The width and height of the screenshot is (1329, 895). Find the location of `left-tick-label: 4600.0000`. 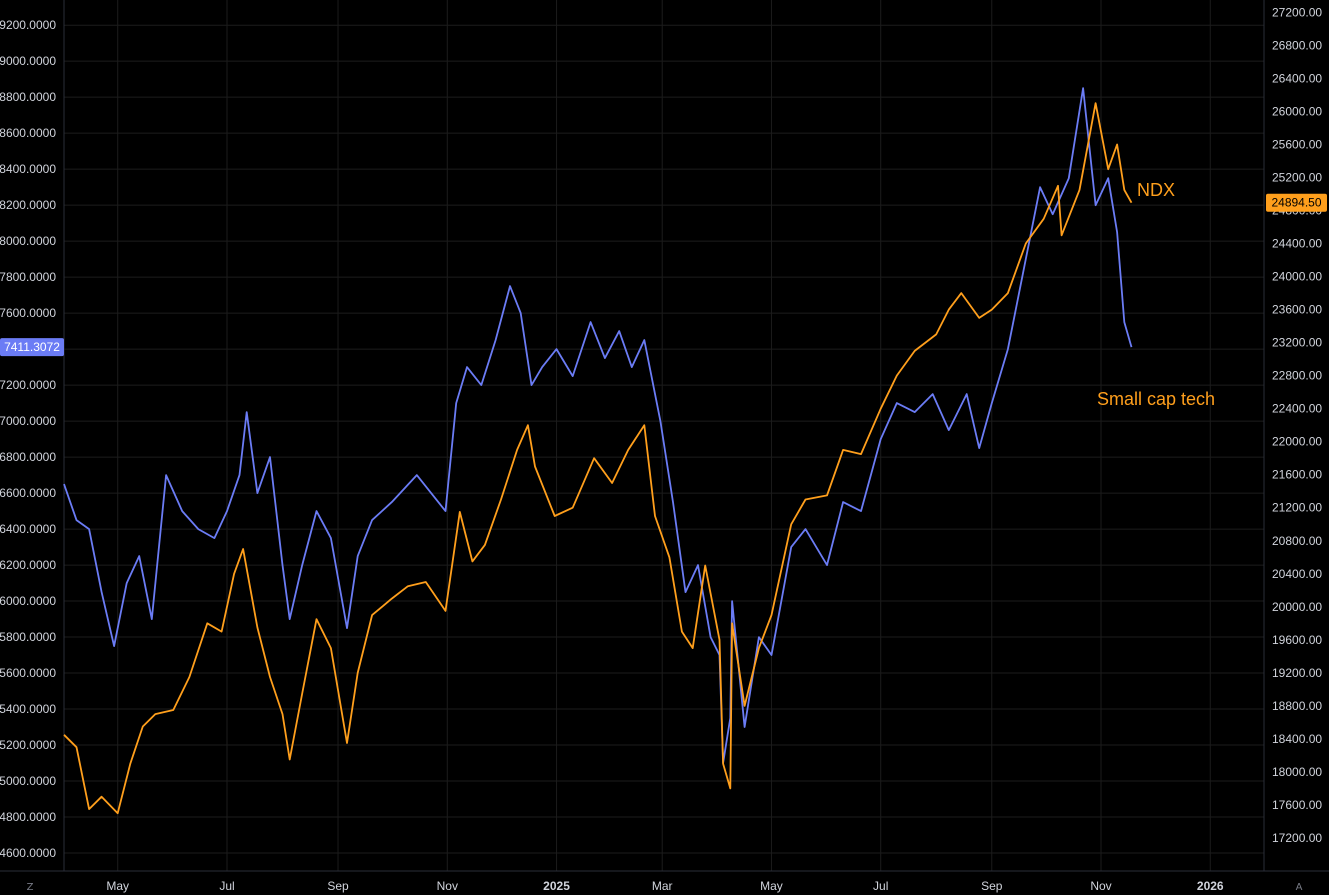

left-tick-label: 4600.0000 is located at coordinates (28, 853).